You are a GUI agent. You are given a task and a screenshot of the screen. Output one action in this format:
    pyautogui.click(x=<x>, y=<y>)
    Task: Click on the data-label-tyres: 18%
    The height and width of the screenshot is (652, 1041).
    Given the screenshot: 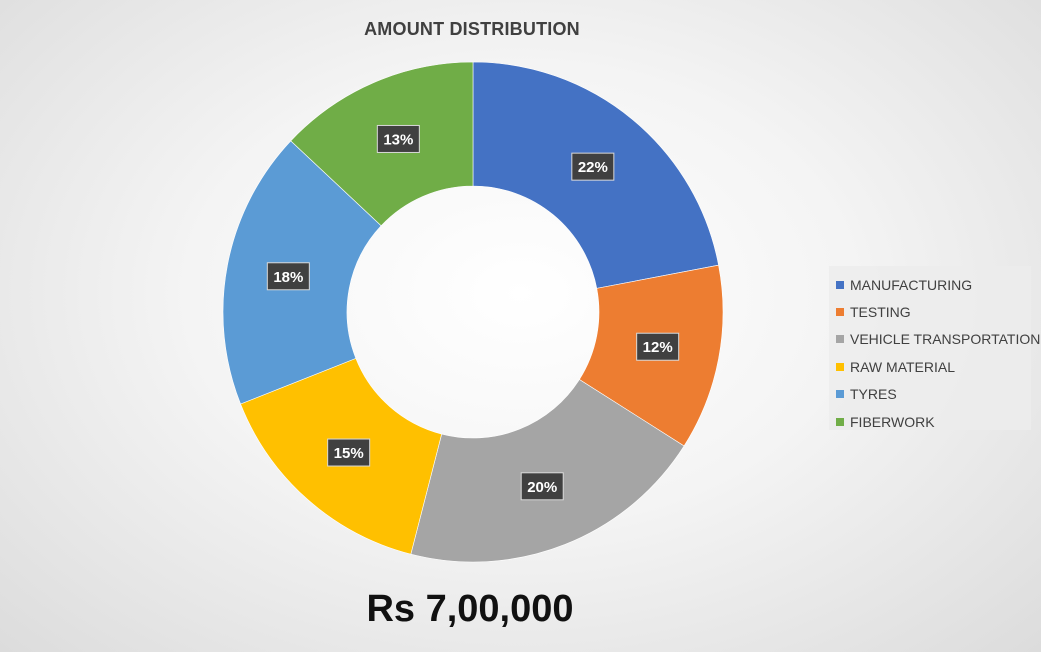 What is the action you would take?
    pyautogui.click(x=288, y=276)
    